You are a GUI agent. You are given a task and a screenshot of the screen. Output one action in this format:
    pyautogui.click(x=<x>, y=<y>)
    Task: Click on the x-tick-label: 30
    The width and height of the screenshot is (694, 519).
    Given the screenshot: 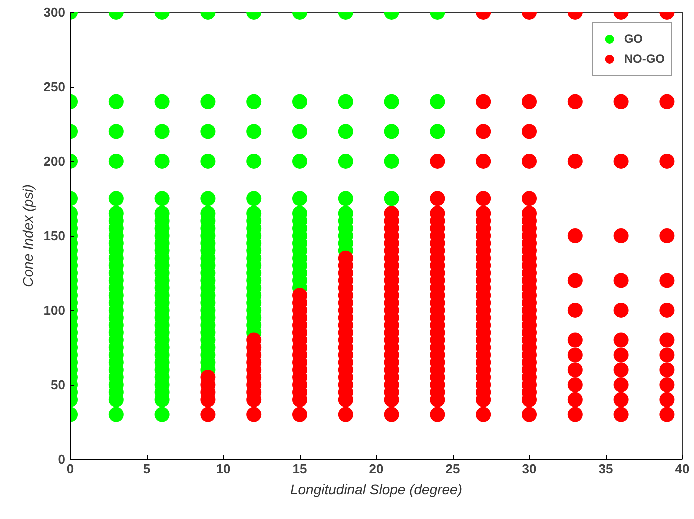 What is the action you would take?
    pyautogui.click(x=529, y=469)
    